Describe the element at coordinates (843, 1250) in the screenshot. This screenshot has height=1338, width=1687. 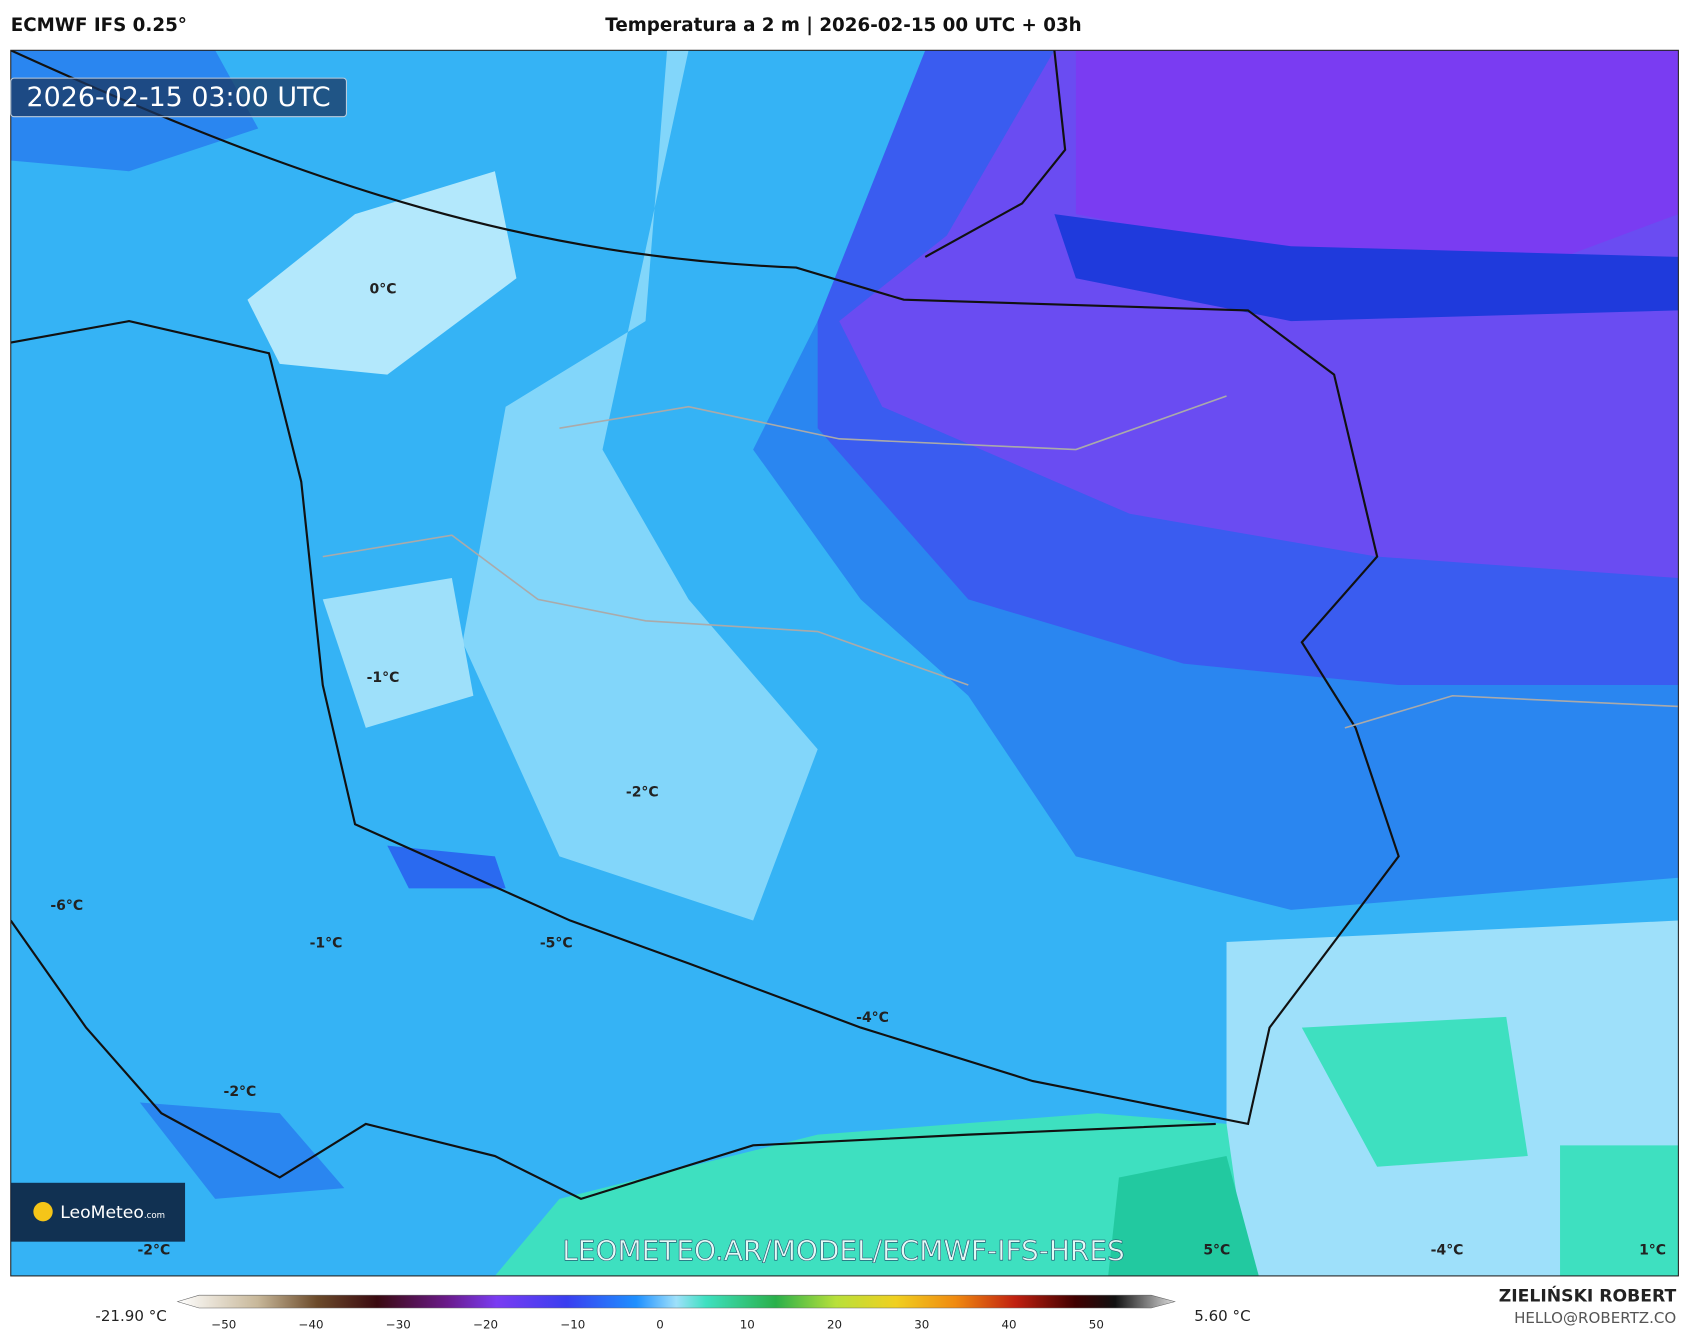
I see `watermark: LEOMETEO.AR/MODEL/ECMWF-IFS-HRES` at that location.